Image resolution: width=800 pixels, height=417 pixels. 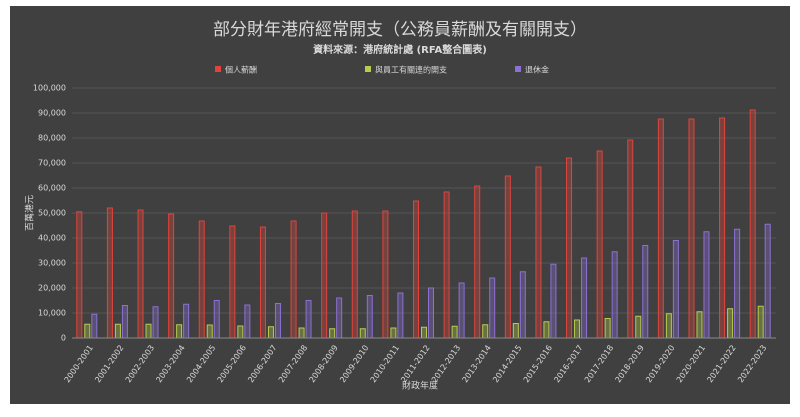 I want to click on y-tick-label: 20,000, so click(x=52, y=288).